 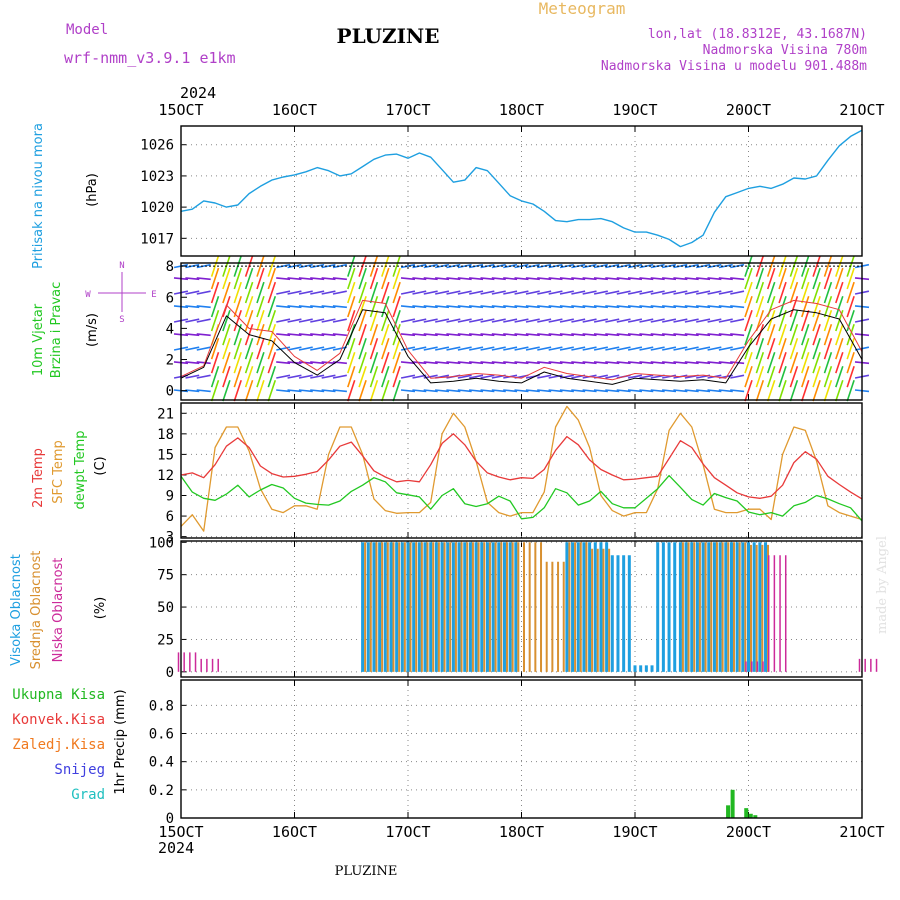 I want to click on dewpoint-line, so click(x=521, y=498).